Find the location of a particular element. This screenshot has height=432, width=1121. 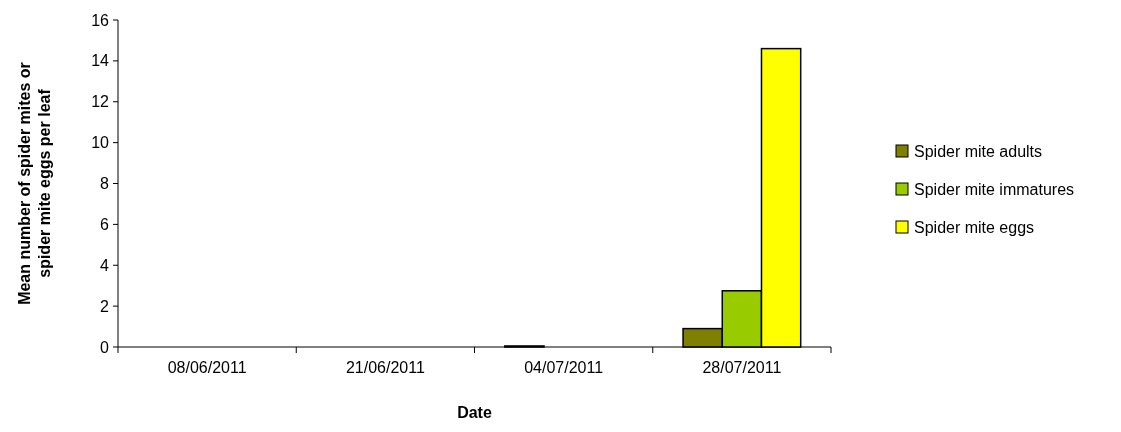

y-tick-label: 16 is located at coordinates (100, 20).